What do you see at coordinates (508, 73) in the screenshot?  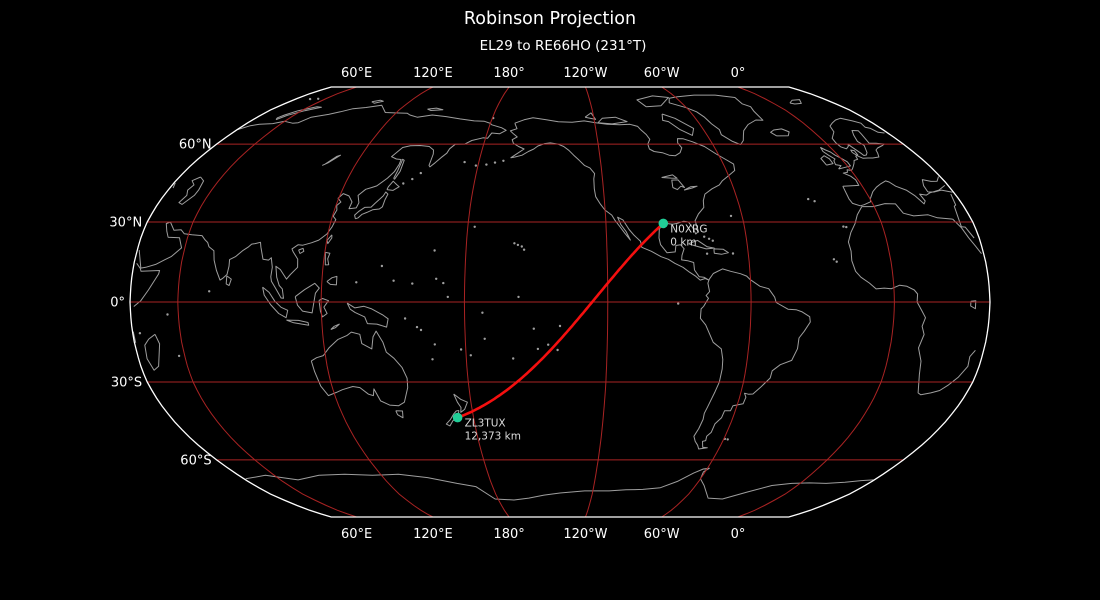 I see `lon-tick-label-top: 180°` at bounding box center [508, 73].